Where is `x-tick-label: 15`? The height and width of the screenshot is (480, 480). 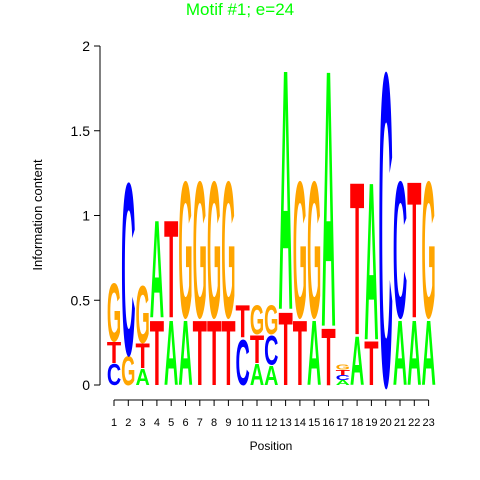 x-tick-label: 15 is located at coordinates (314, 423).